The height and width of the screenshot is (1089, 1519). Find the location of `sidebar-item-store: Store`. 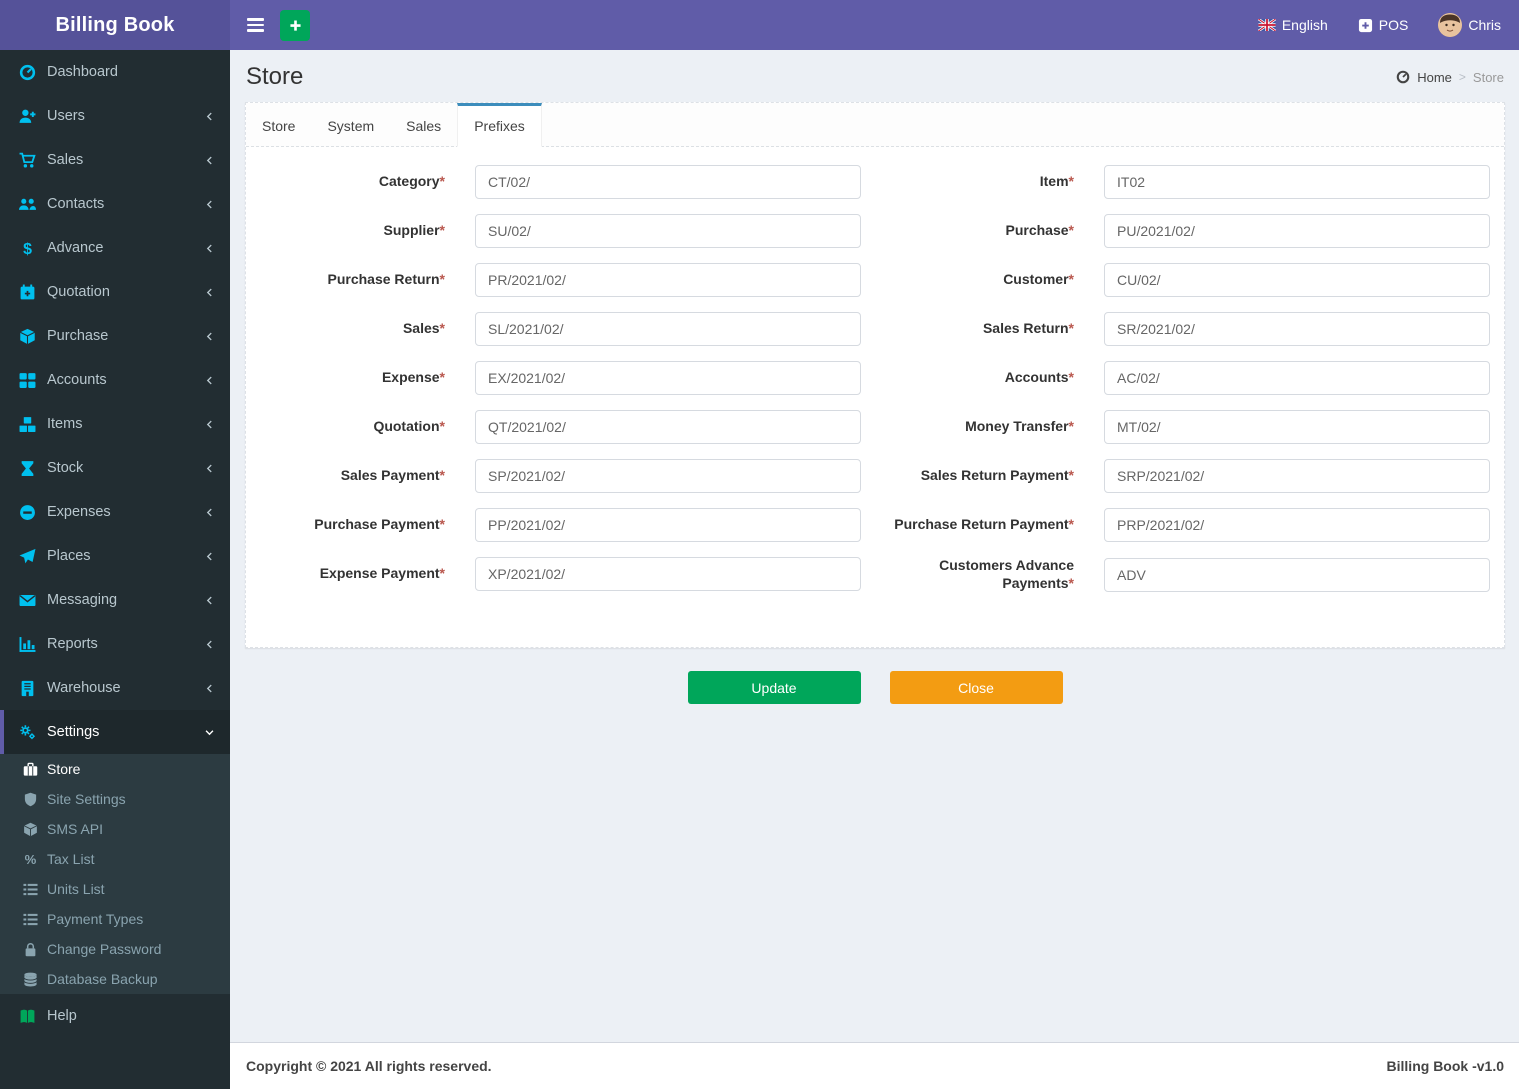

sidebar-item-store: Store is located at coordinates (115, 769).